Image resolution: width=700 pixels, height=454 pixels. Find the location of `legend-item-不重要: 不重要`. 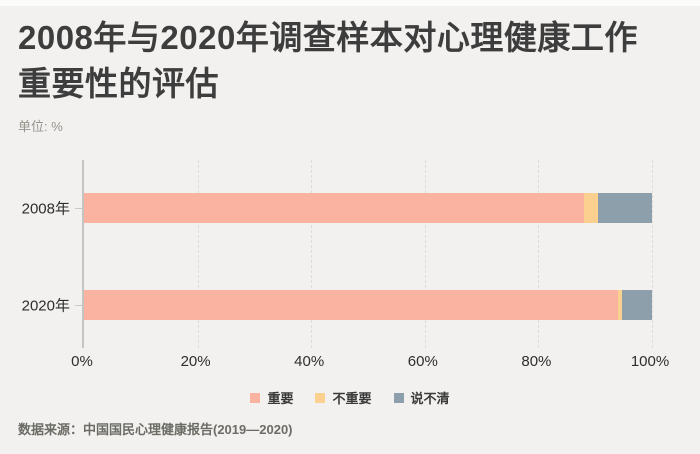

legend-item-不重要: 不重要 is located at coordinates (343, 397).